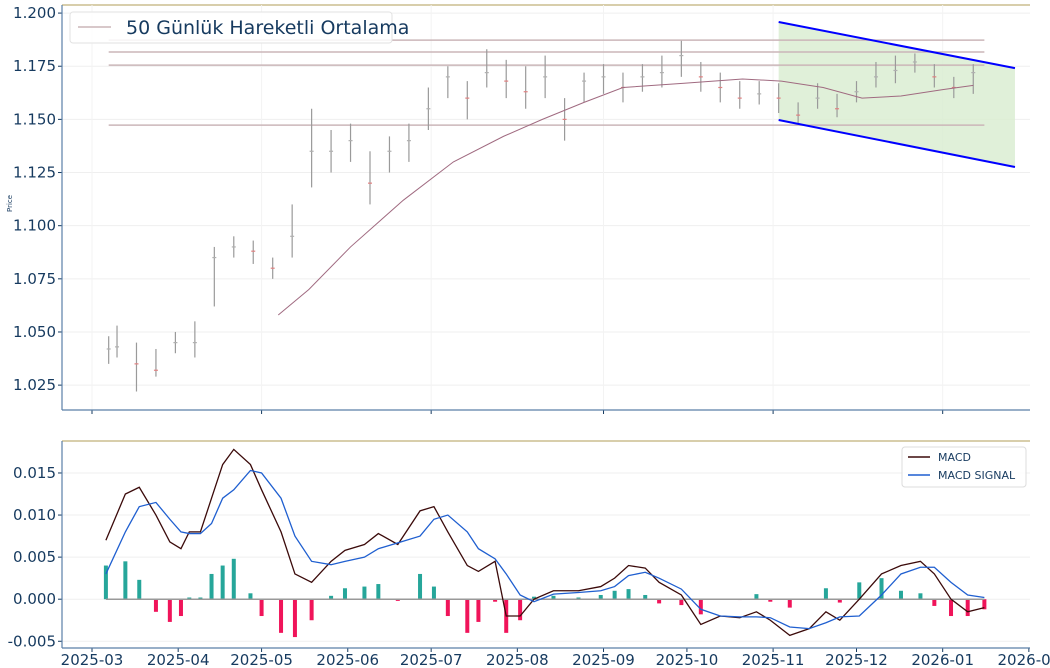 The height and width of the screenshot is (668, 1050). What do you see at coordinates (977, 475) in the screenshot?
I see `legend-signal-label: MACD SIGNAL` at bounding box center [977, 475].